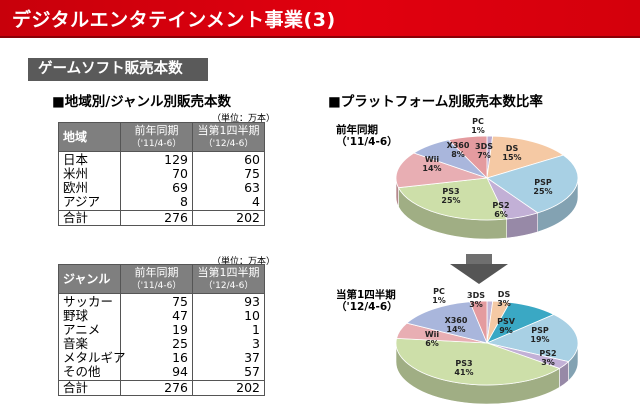 The width and height of the screenshot is (640, 419). What do you see at coordinates (89, 330) in the screenshot?
I see `row-name: アニメ` at bounding box center [89, 330].